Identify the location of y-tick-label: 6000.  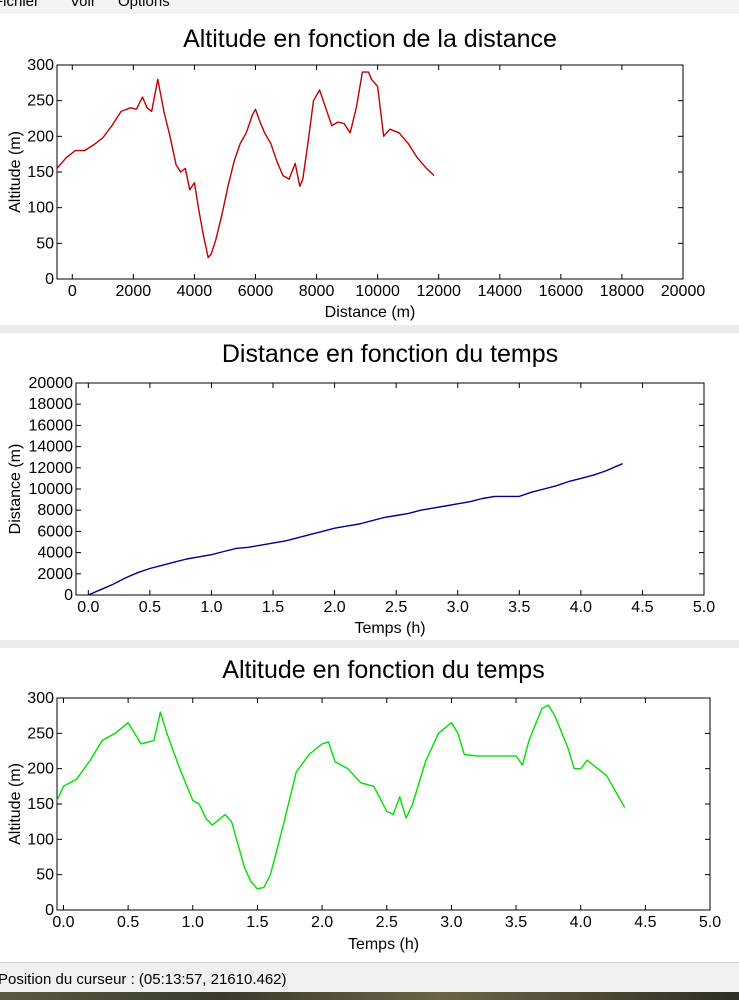
(55, 531).